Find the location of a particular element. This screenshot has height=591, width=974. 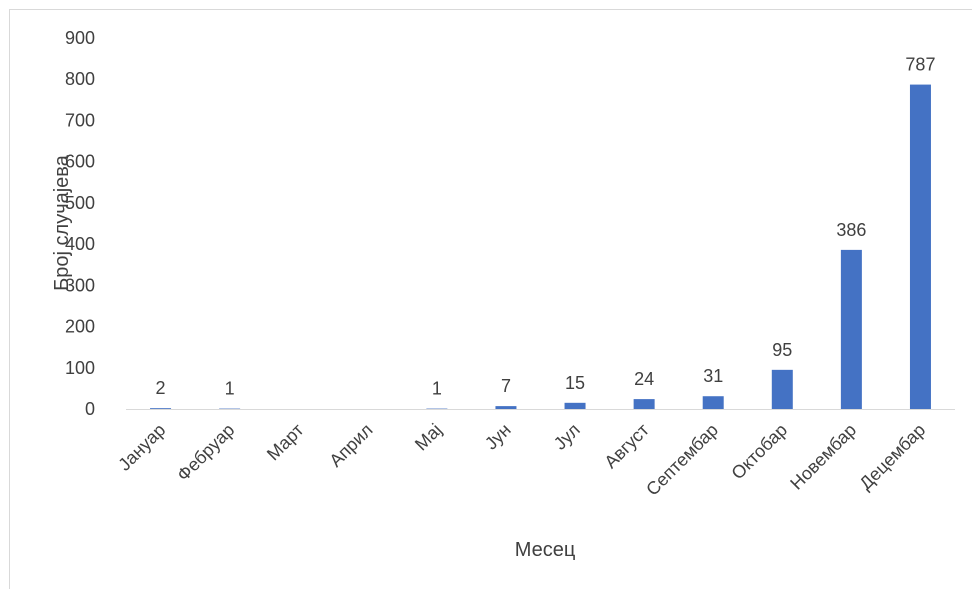

data-label: 386 is located at coordinates (851, 230).